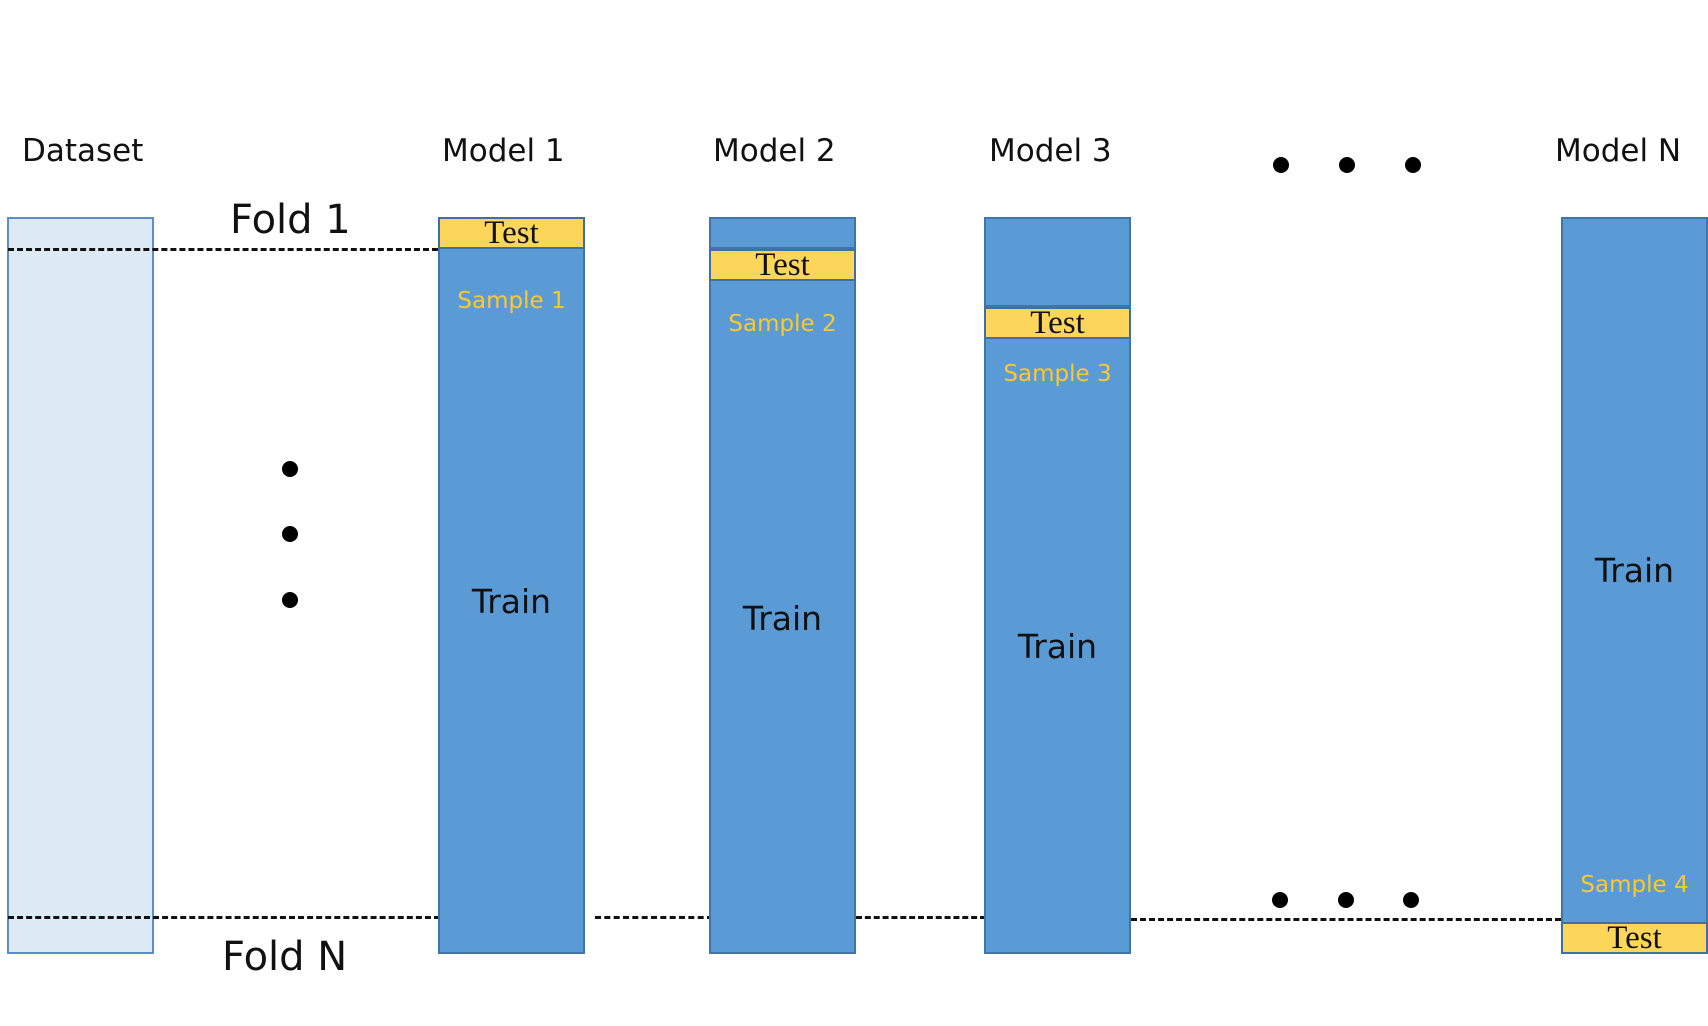 The width and height of the screenshot is (1708, 1026). What do you see at coordinates (511, 301) in the screenshot?
I see `model-1-sample-label: Sample 1` at bounding box center [511, 301].